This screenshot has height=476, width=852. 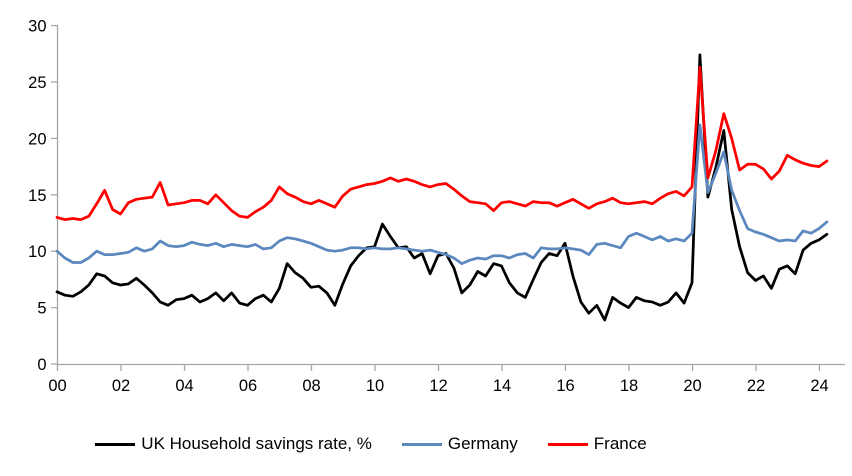 What do you see at coordinates (629, 386) in the screenshot?
I see `x-axis-label: 18` at bounding box center [629, 386].